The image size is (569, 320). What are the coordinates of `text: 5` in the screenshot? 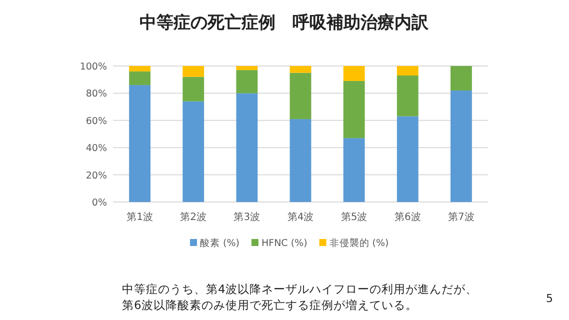 It's located at (549, 298).